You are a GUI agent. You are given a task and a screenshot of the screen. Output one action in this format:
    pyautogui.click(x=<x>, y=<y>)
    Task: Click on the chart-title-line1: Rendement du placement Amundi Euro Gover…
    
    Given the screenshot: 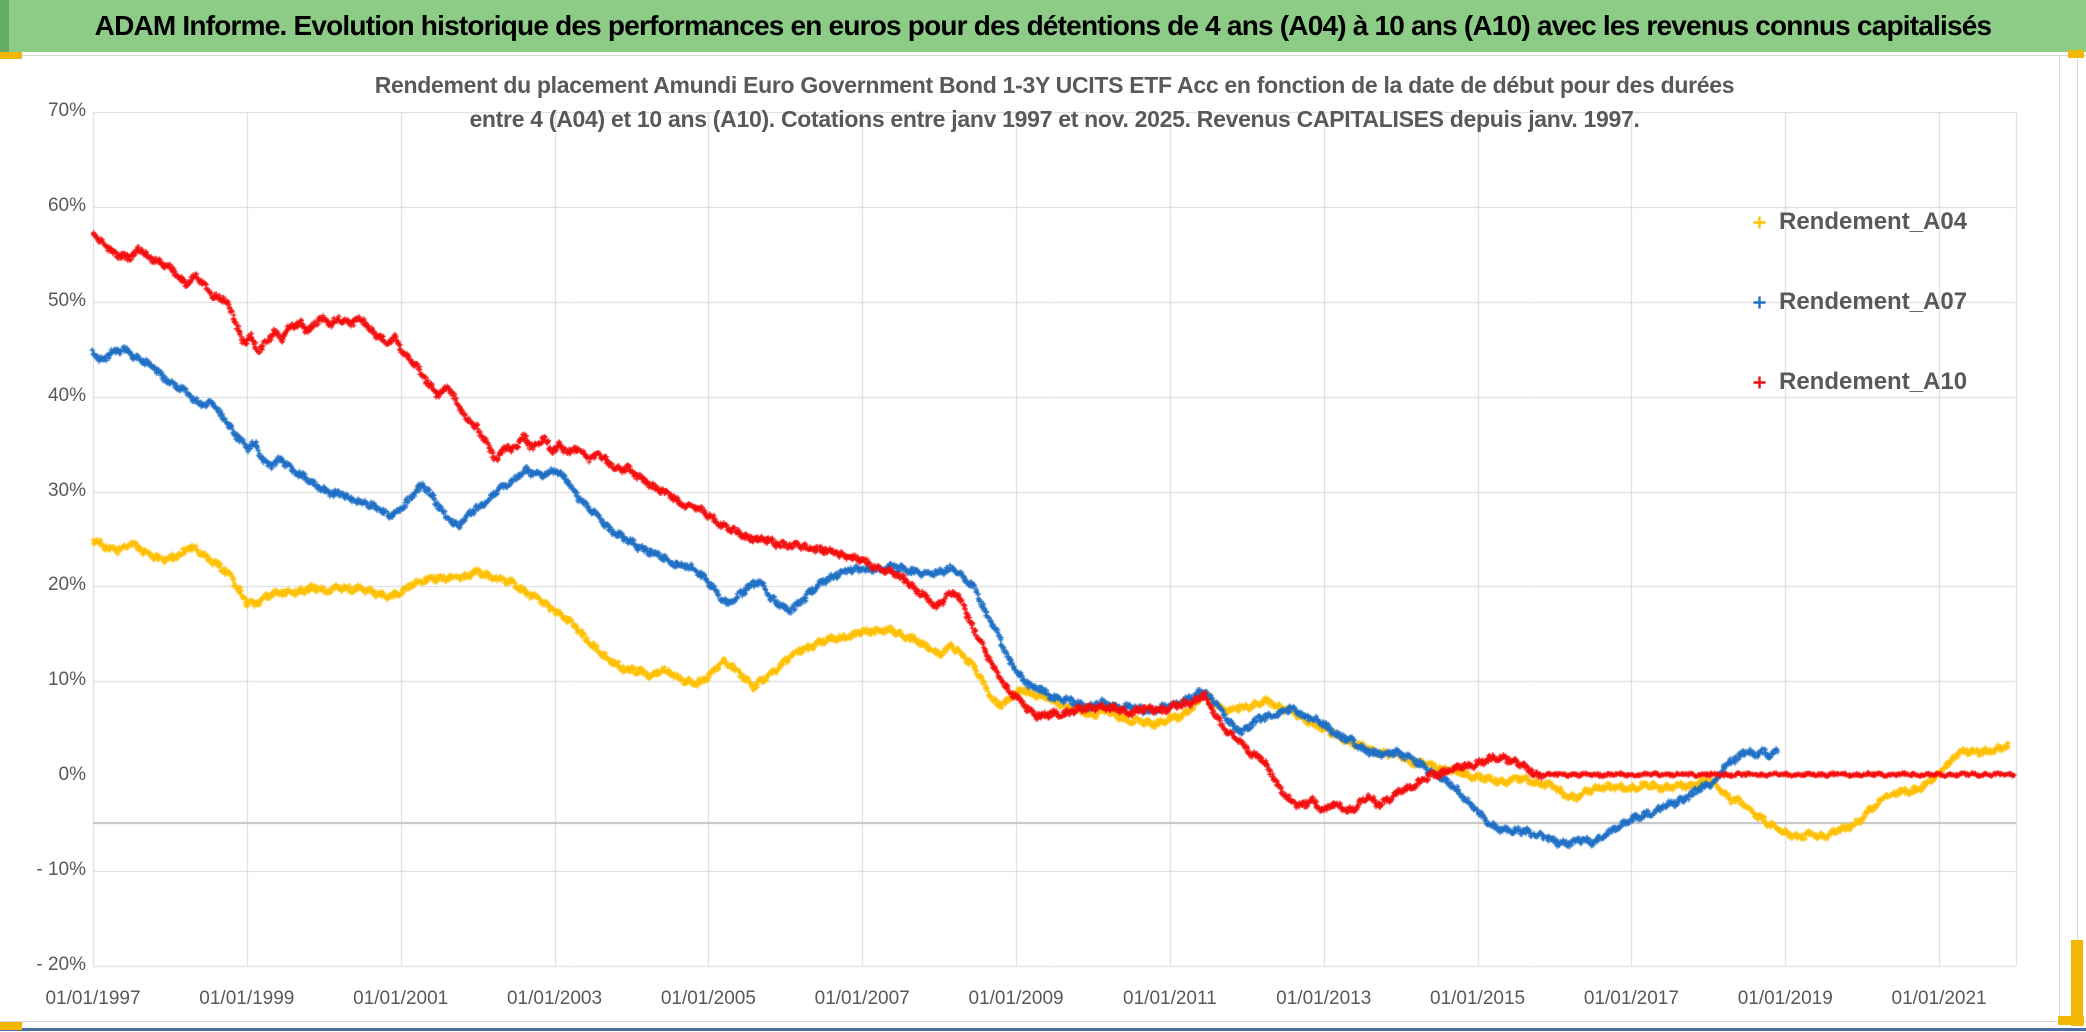 What is the action you would take?
    pyautogui.click(x=1054, y=85)
    